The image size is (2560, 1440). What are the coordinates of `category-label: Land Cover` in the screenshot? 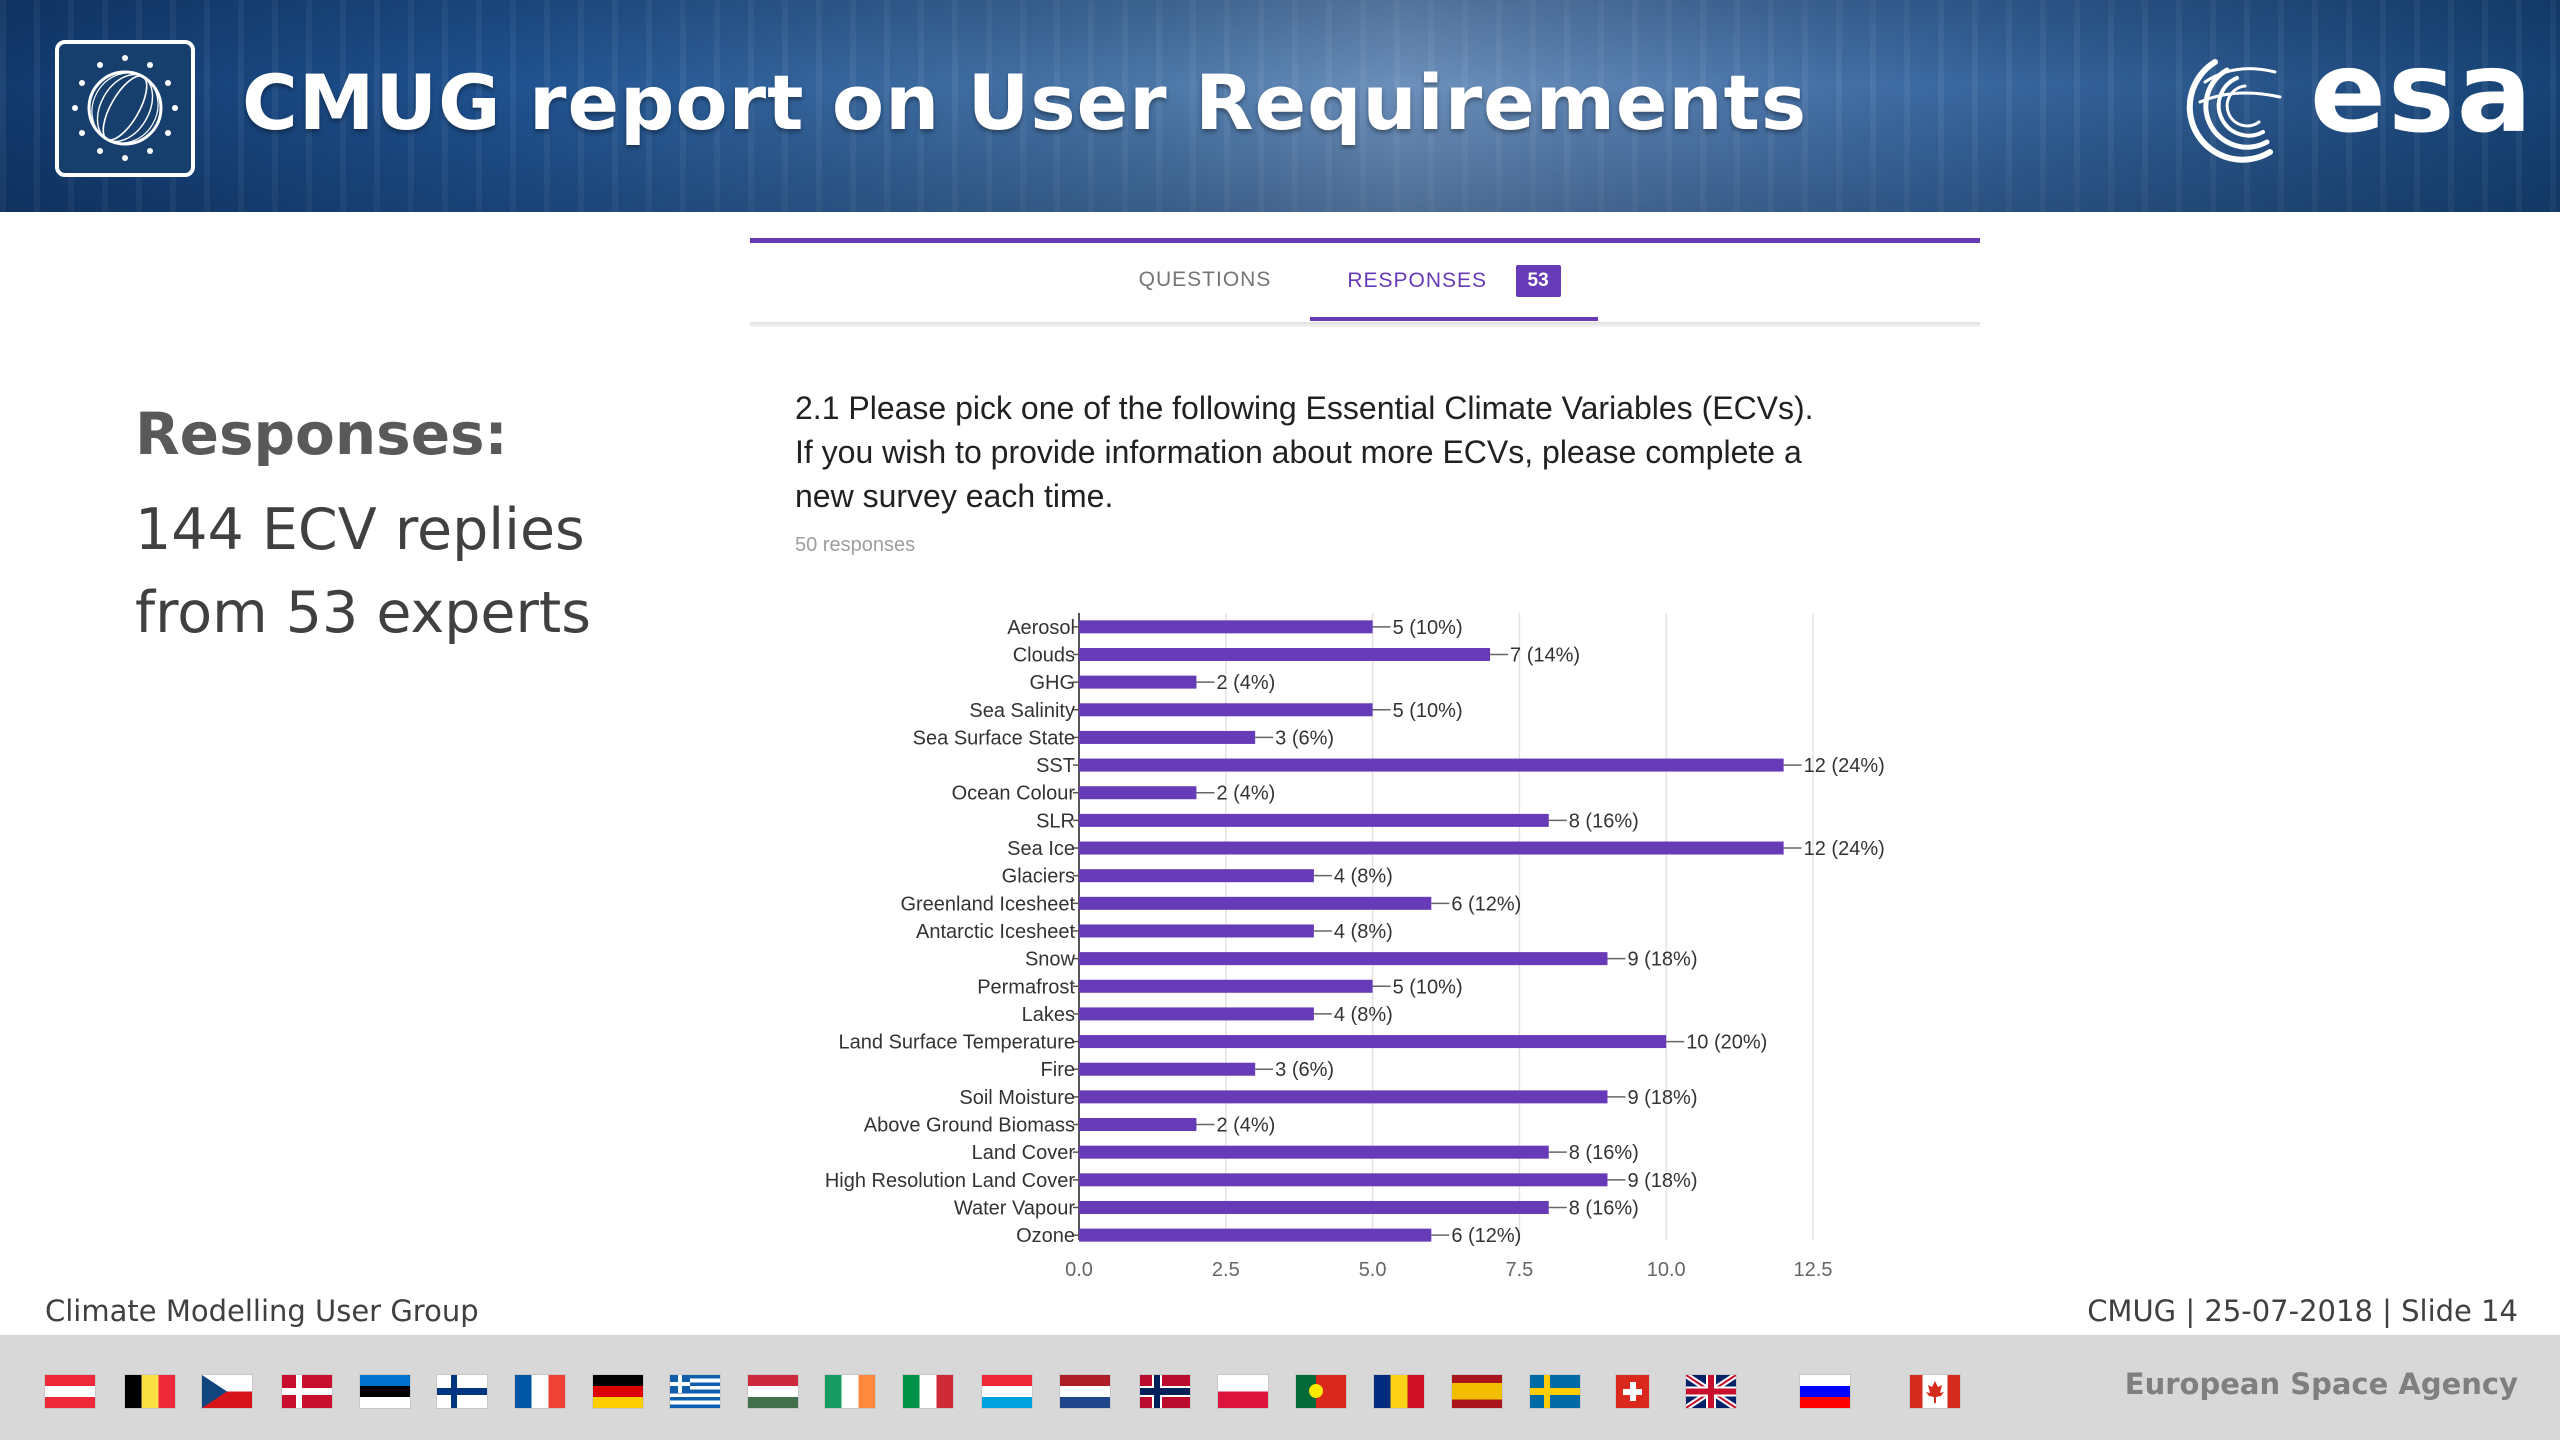 It's located at (1024, 1153).